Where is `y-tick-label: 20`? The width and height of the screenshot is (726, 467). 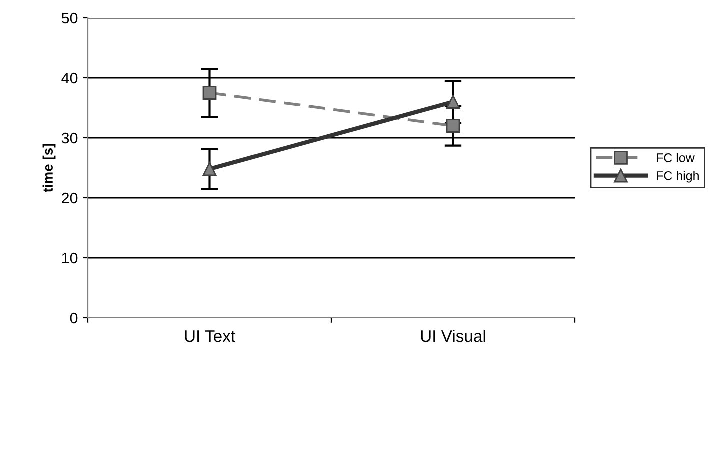
y-tick-label: 20 is located at coordinates (70, 198).